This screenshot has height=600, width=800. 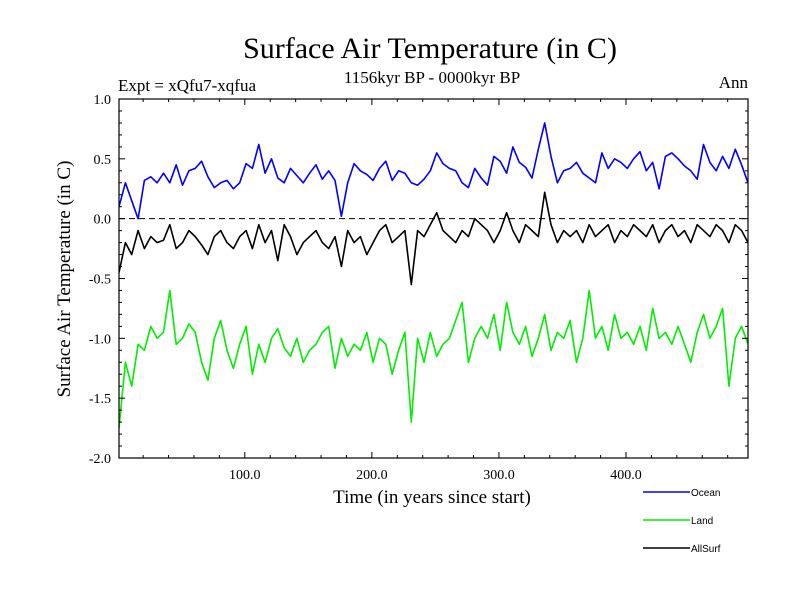 I want to click on chart-title: Surface Air Temperature (in C), so click(x=430, y=48).